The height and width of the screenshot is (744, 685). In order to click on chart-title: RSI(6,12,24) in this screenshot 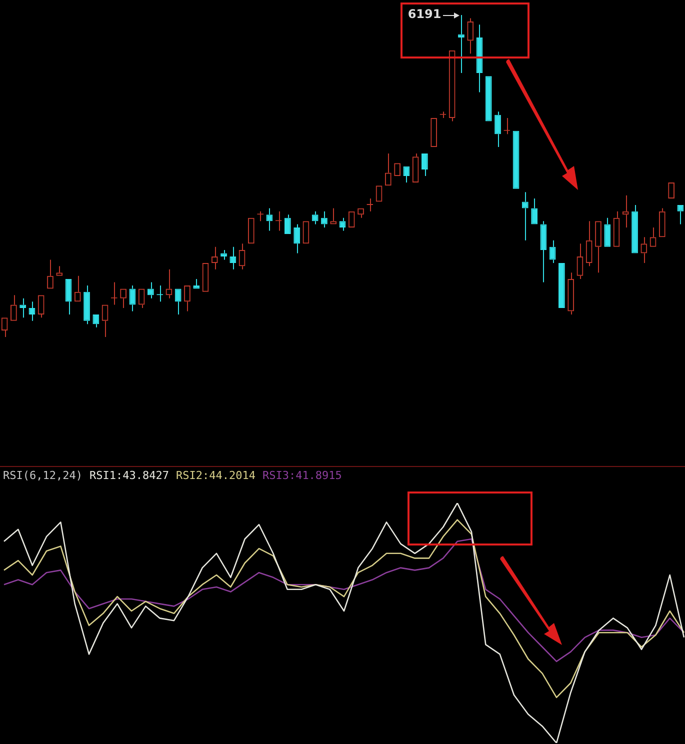, I will do `click(42, 475)`.